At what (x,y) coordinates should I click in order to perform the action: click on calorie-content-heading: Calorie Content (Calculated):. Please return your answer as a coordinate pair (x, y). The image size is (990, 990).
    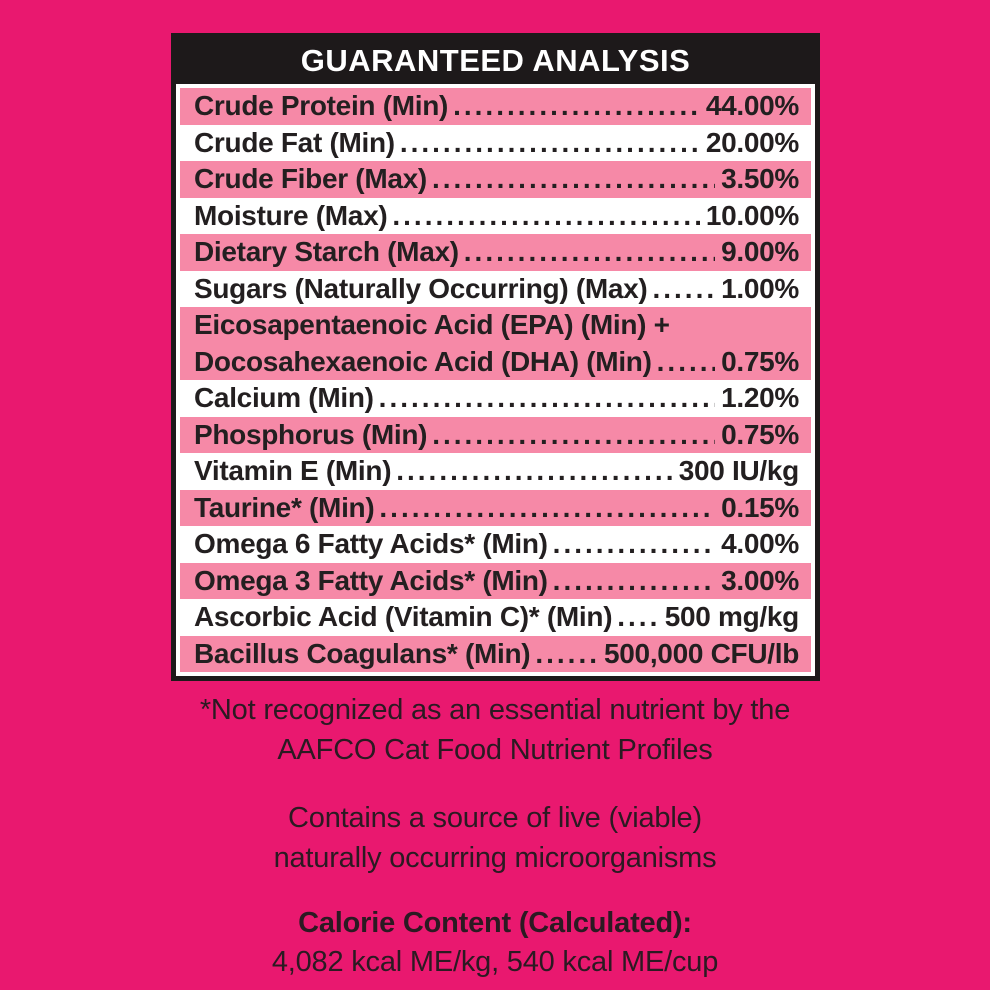
    Looking at the image, I should click on (495, 923).